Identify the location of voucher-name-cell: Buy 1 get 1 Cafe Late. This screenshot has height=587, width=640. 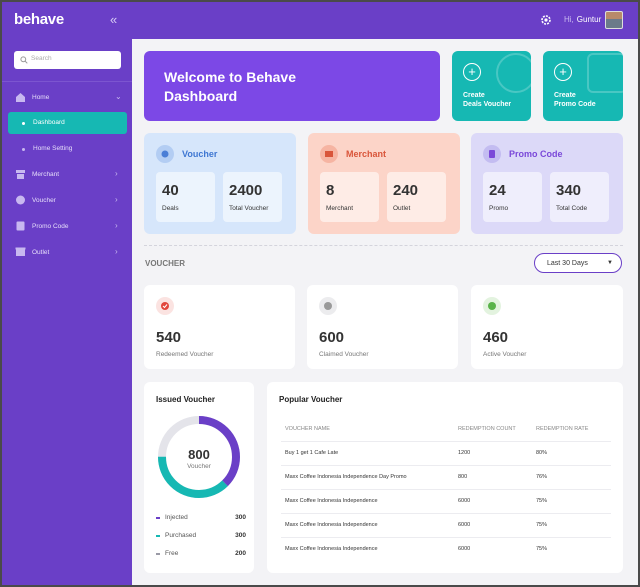
(312, 453).